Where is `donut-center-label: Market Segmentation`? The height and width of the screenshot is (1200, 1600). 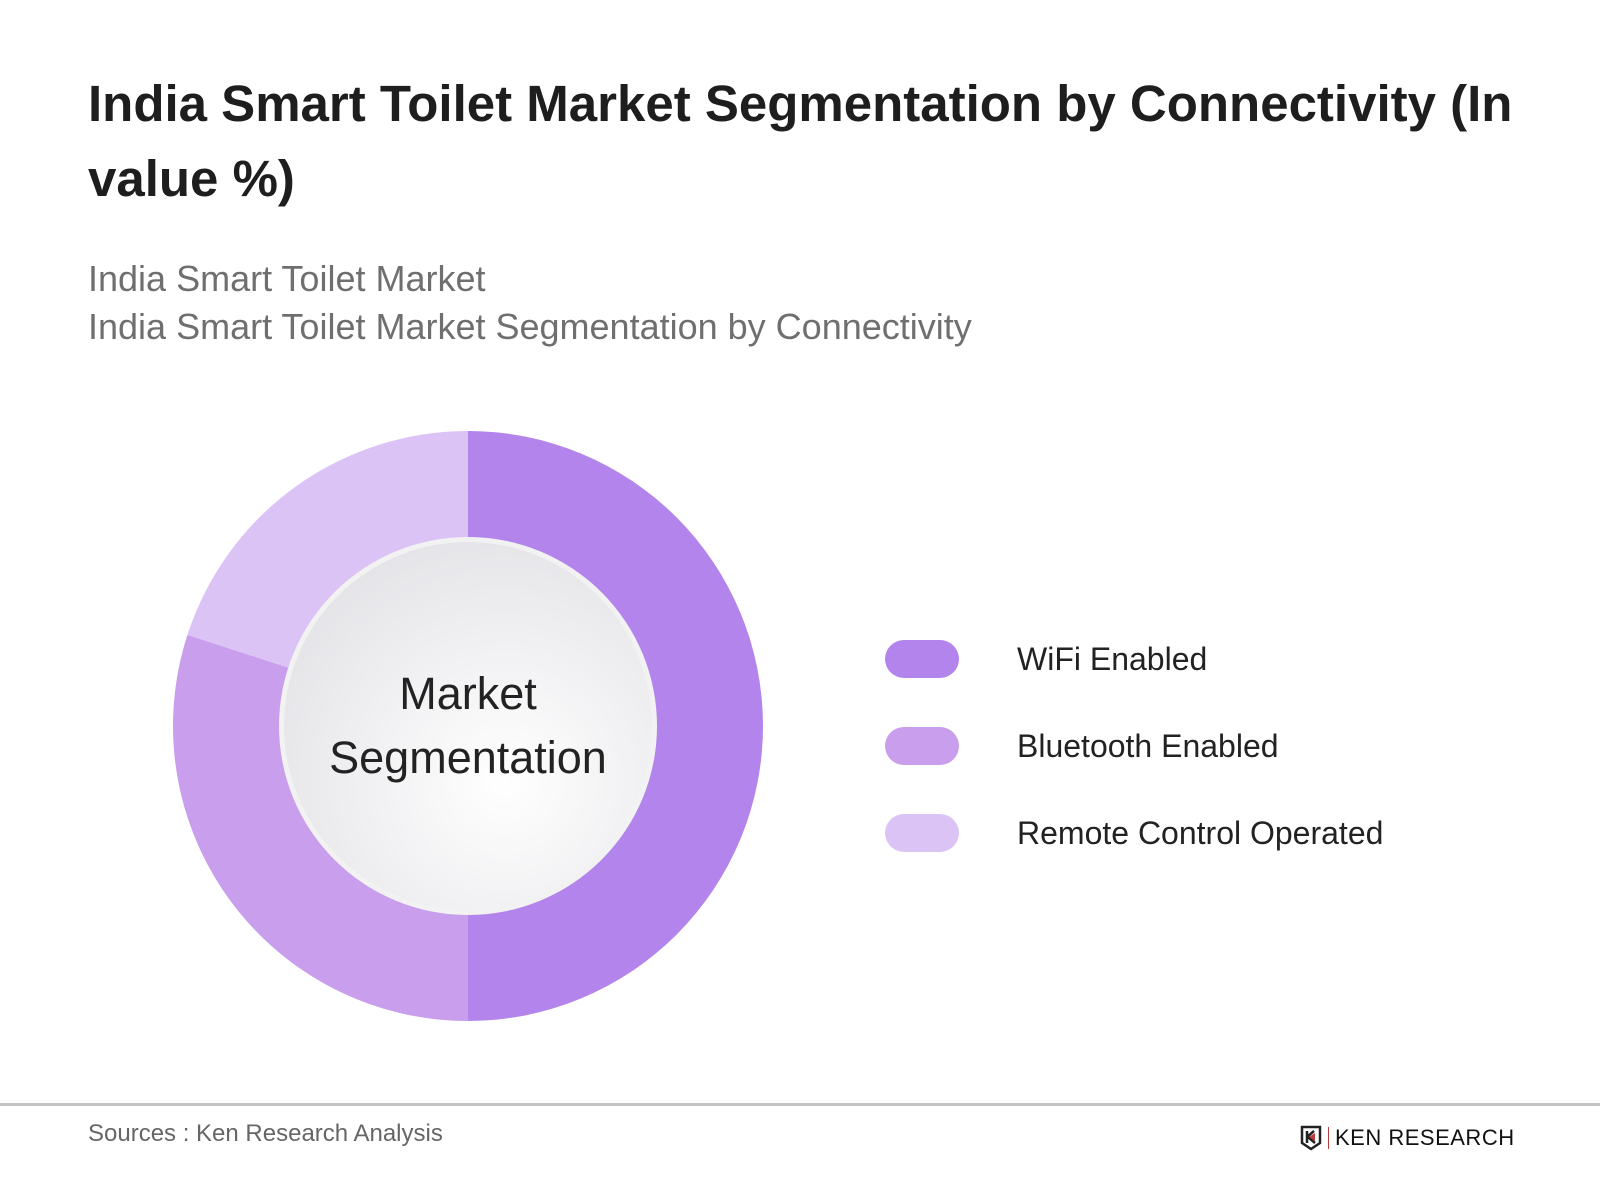 donut-center-label: Market Segmentation is located at coordinates (468, 725).